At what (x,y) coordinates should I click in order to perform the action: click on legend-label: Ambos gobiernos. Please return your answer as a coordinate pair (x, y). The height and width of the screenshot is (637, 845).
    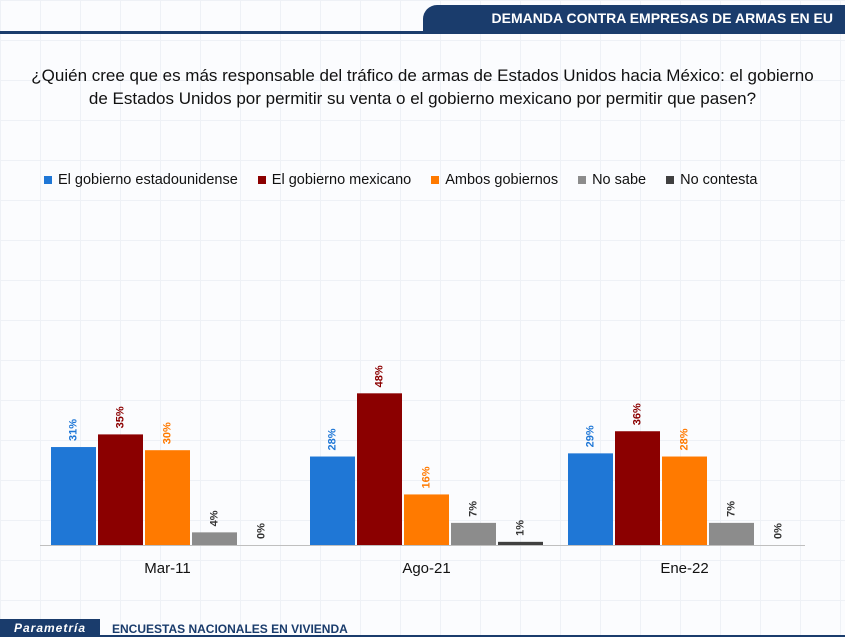
    Looking at the image, I should click on (502, 180).